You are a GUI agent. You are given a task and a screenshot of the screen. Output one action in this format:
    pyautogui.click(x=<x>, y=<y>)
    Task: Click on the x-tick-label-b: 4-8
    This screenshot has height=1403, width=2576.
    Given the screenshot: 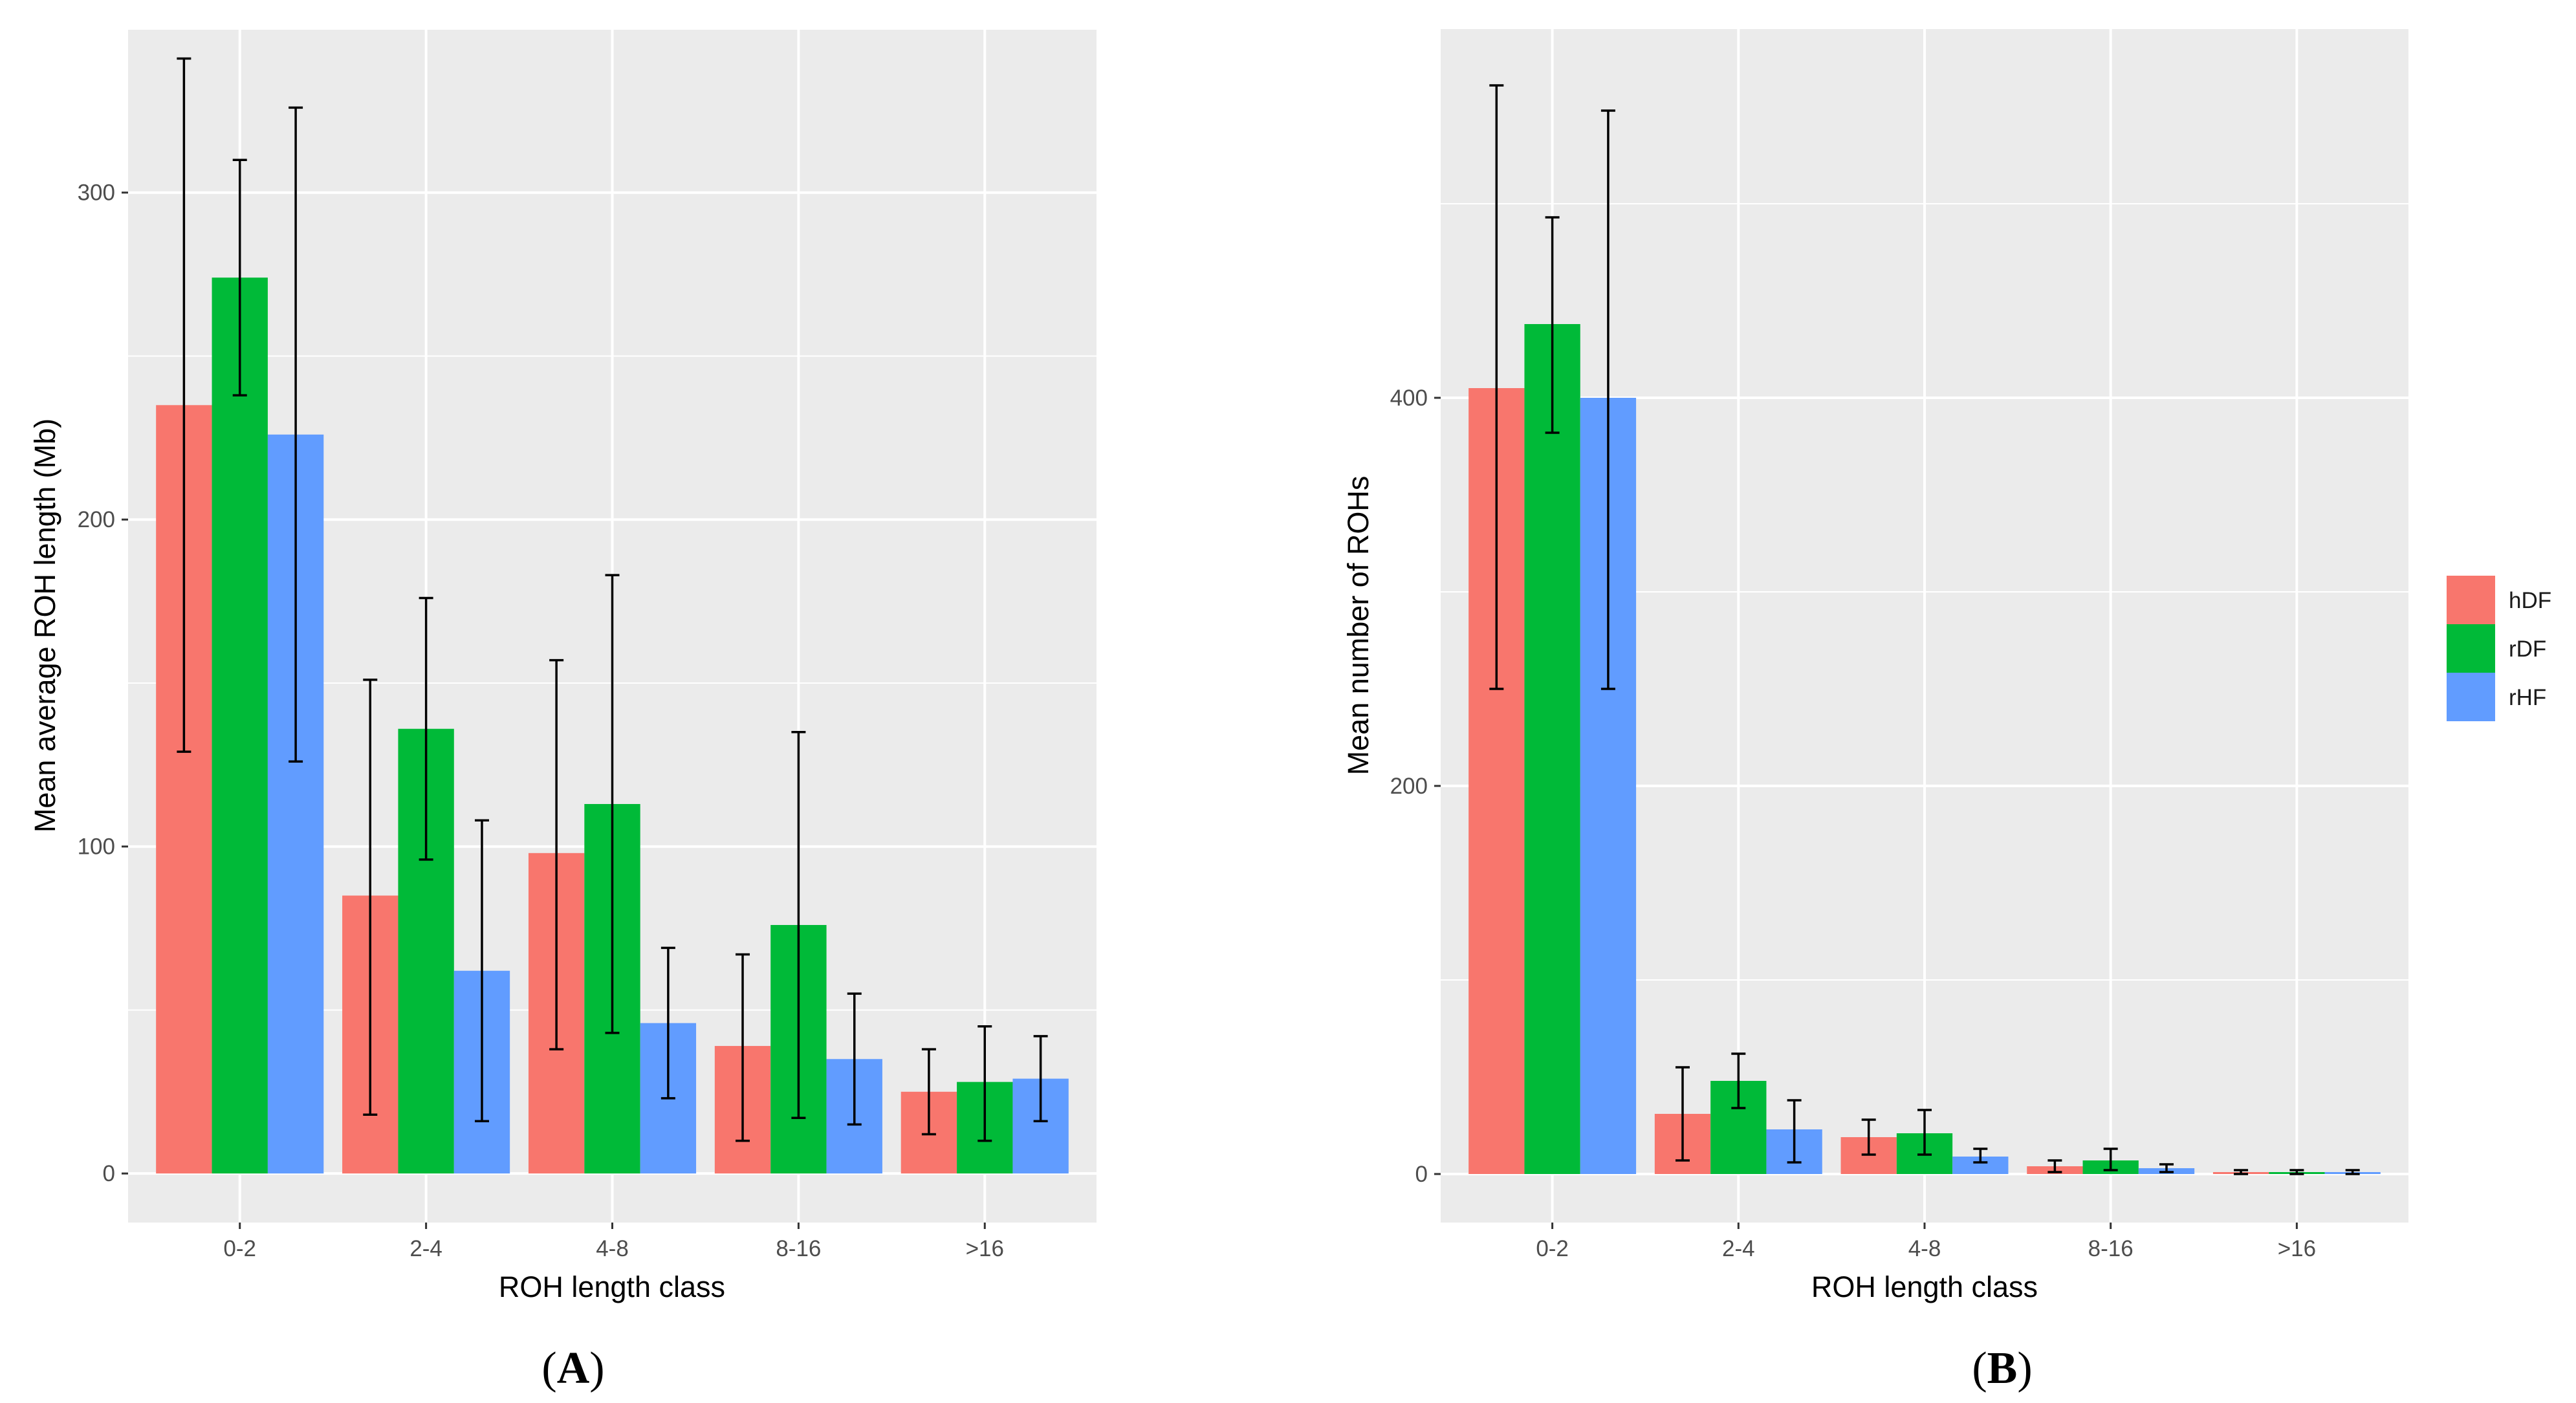 What is the action you would take?
    pyautogui.click(x=1925, y=1249)
    